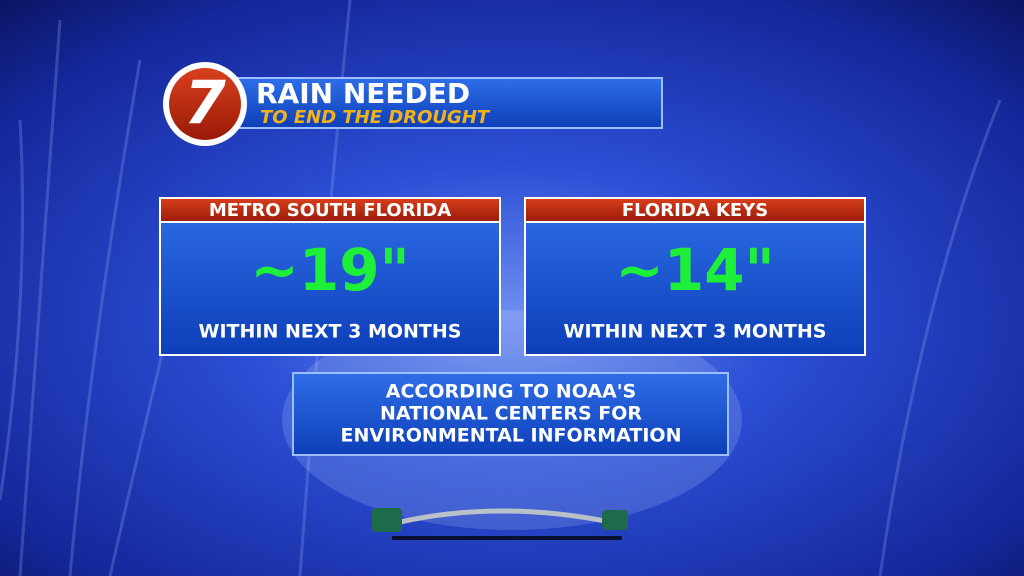 Image resolution: width=1024 pixels, height=576 pixels. Describe the element at coordinates (330, 270) in the screenshot. I see `panel-amount: ~19"` at that location.